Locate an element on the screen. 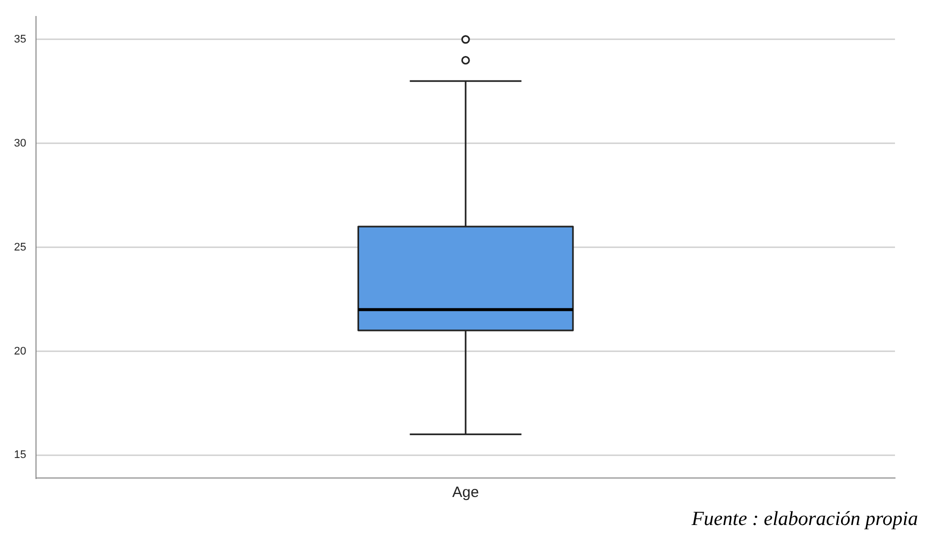 This screenshot has width=930, height=545. y-tick-label: 20 is located at coordinates (20, 351).